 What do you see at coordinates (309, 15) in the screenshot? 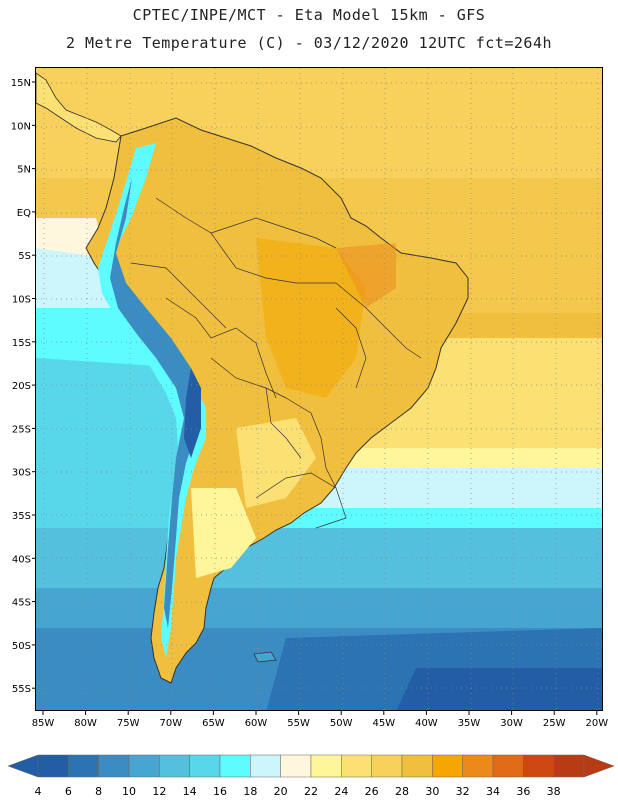
I see `map-title-line-1: CPTEC/INPE/MCT - Eta Model 15km - GFS` at bounding box center [309, 15].